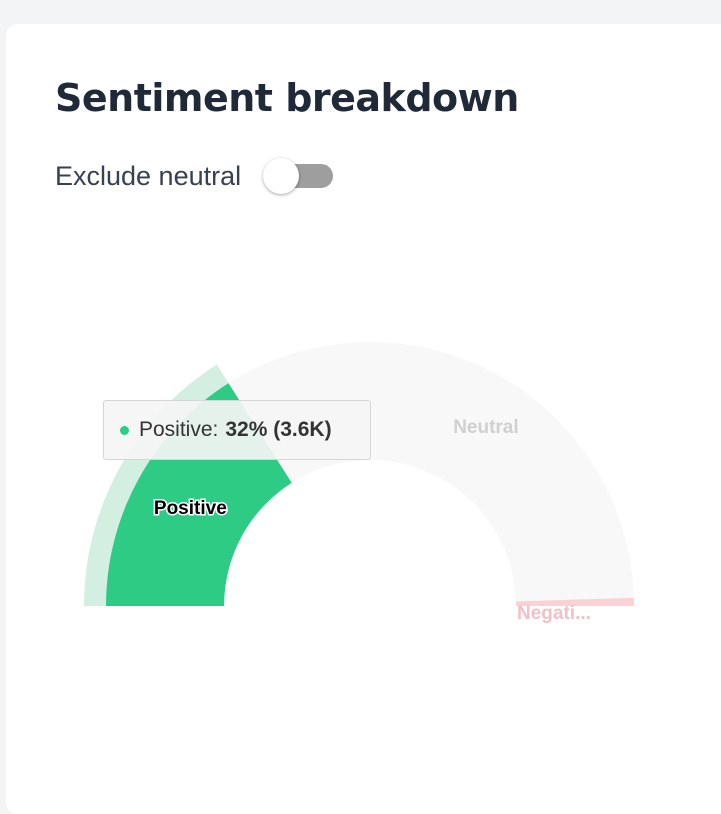  I want to click on exclude-neutral-toggle, so click(298, 176).